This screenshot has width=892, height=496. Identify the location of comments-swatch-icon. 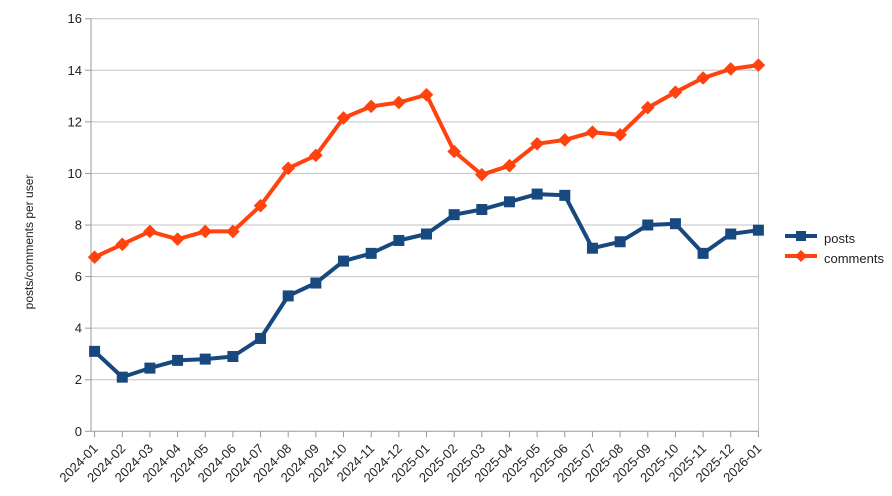
(801, 255).